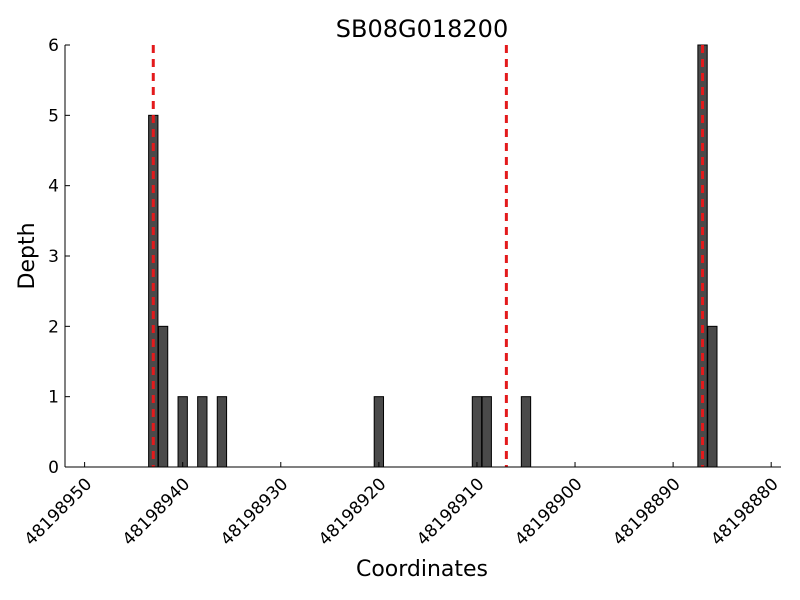 The height and width of the screenshot is (600, 800). Describe the element at coordinates (53, 327) in the screenshot. I see `y-tick-label-2: 2` at that location.